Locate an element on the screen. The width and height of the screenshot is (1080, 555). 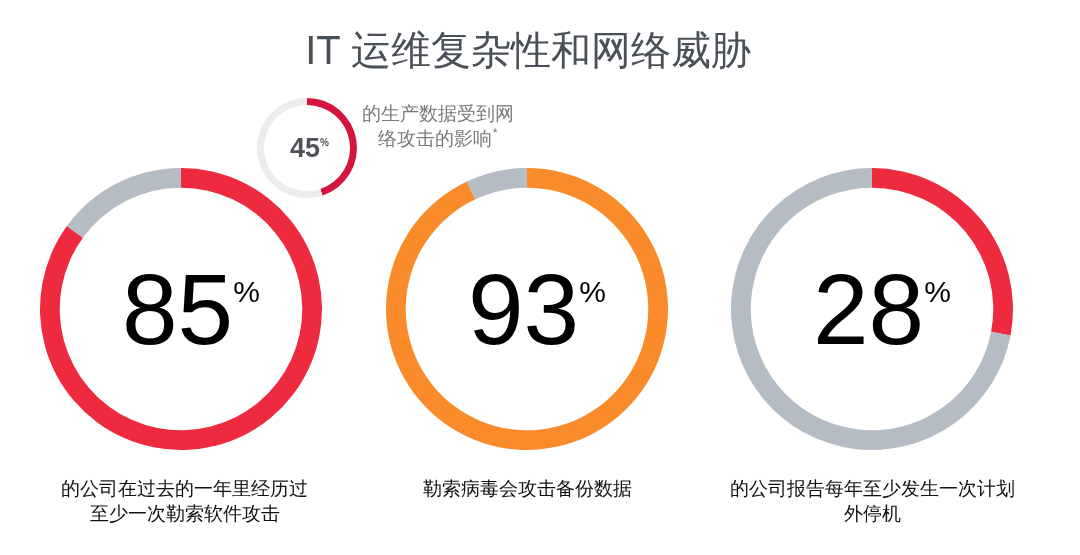
data-label: 93$^{%}$ is located at coordinates (537, 309).